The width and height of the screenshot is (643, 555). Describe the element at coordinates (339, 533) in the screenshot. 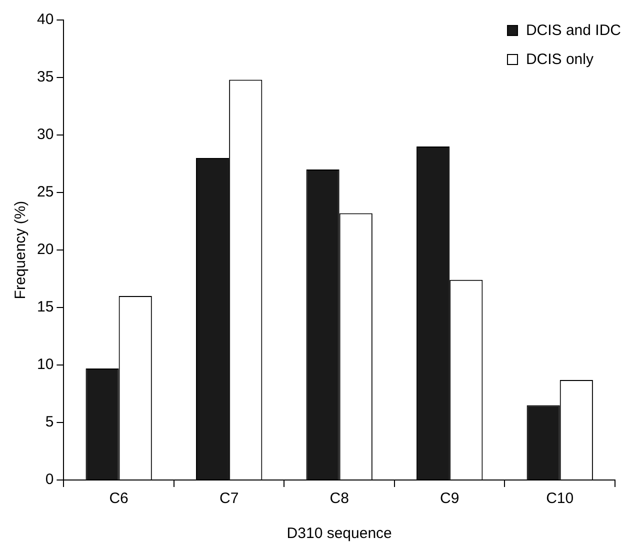

I see `x-axis-title: D310 sequence` at that location.